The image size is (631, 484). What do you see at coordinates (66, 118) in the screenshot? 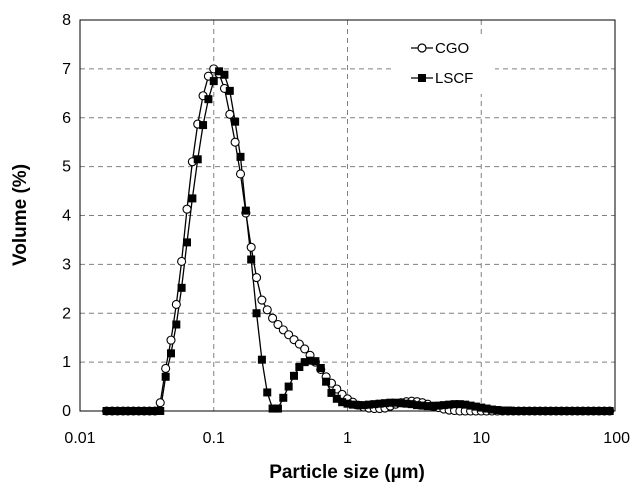
I see `y-tick-label: 6` at bounding box center [66, 118].